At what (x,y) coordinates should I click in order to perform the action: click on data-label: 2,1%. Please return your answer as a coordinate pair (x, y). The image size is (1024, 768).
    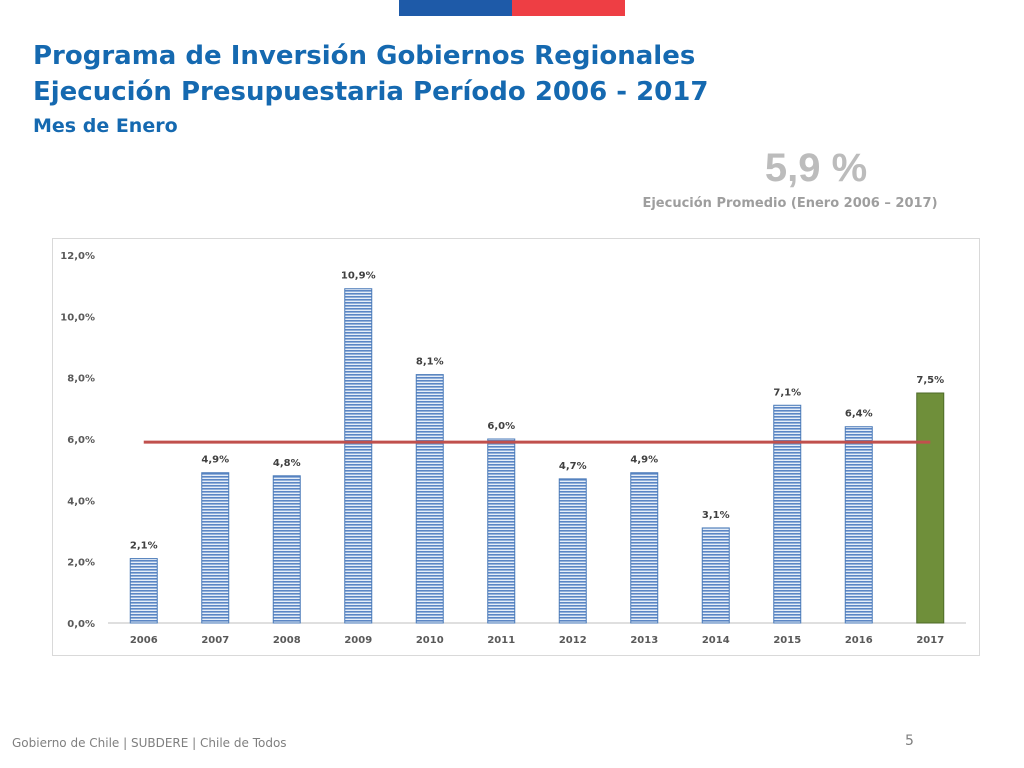
    Looking at the image, I should click on (144, 546).